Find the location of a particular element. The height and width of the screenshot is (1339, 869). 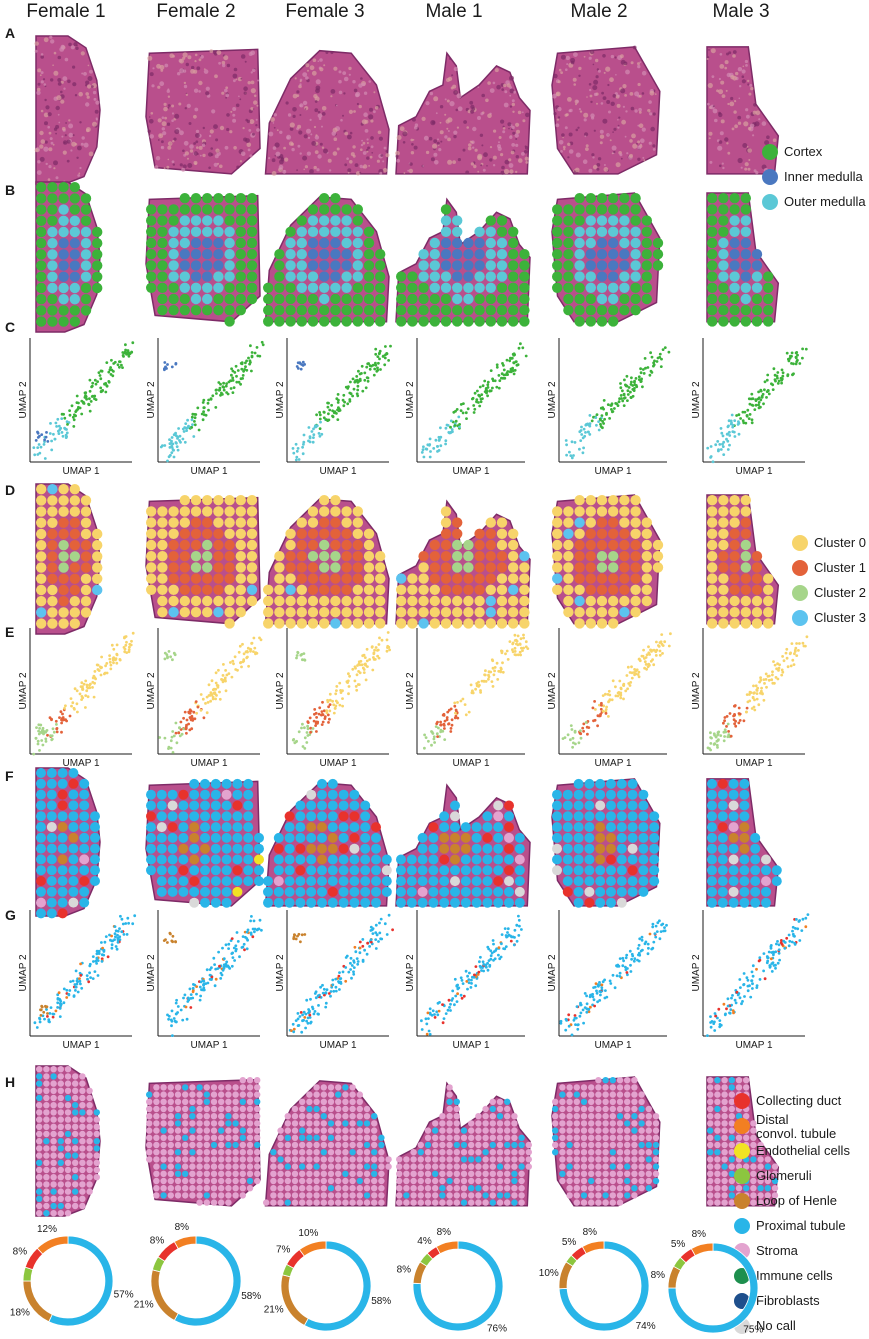

tissue-section is located at coordinates (68, 842).